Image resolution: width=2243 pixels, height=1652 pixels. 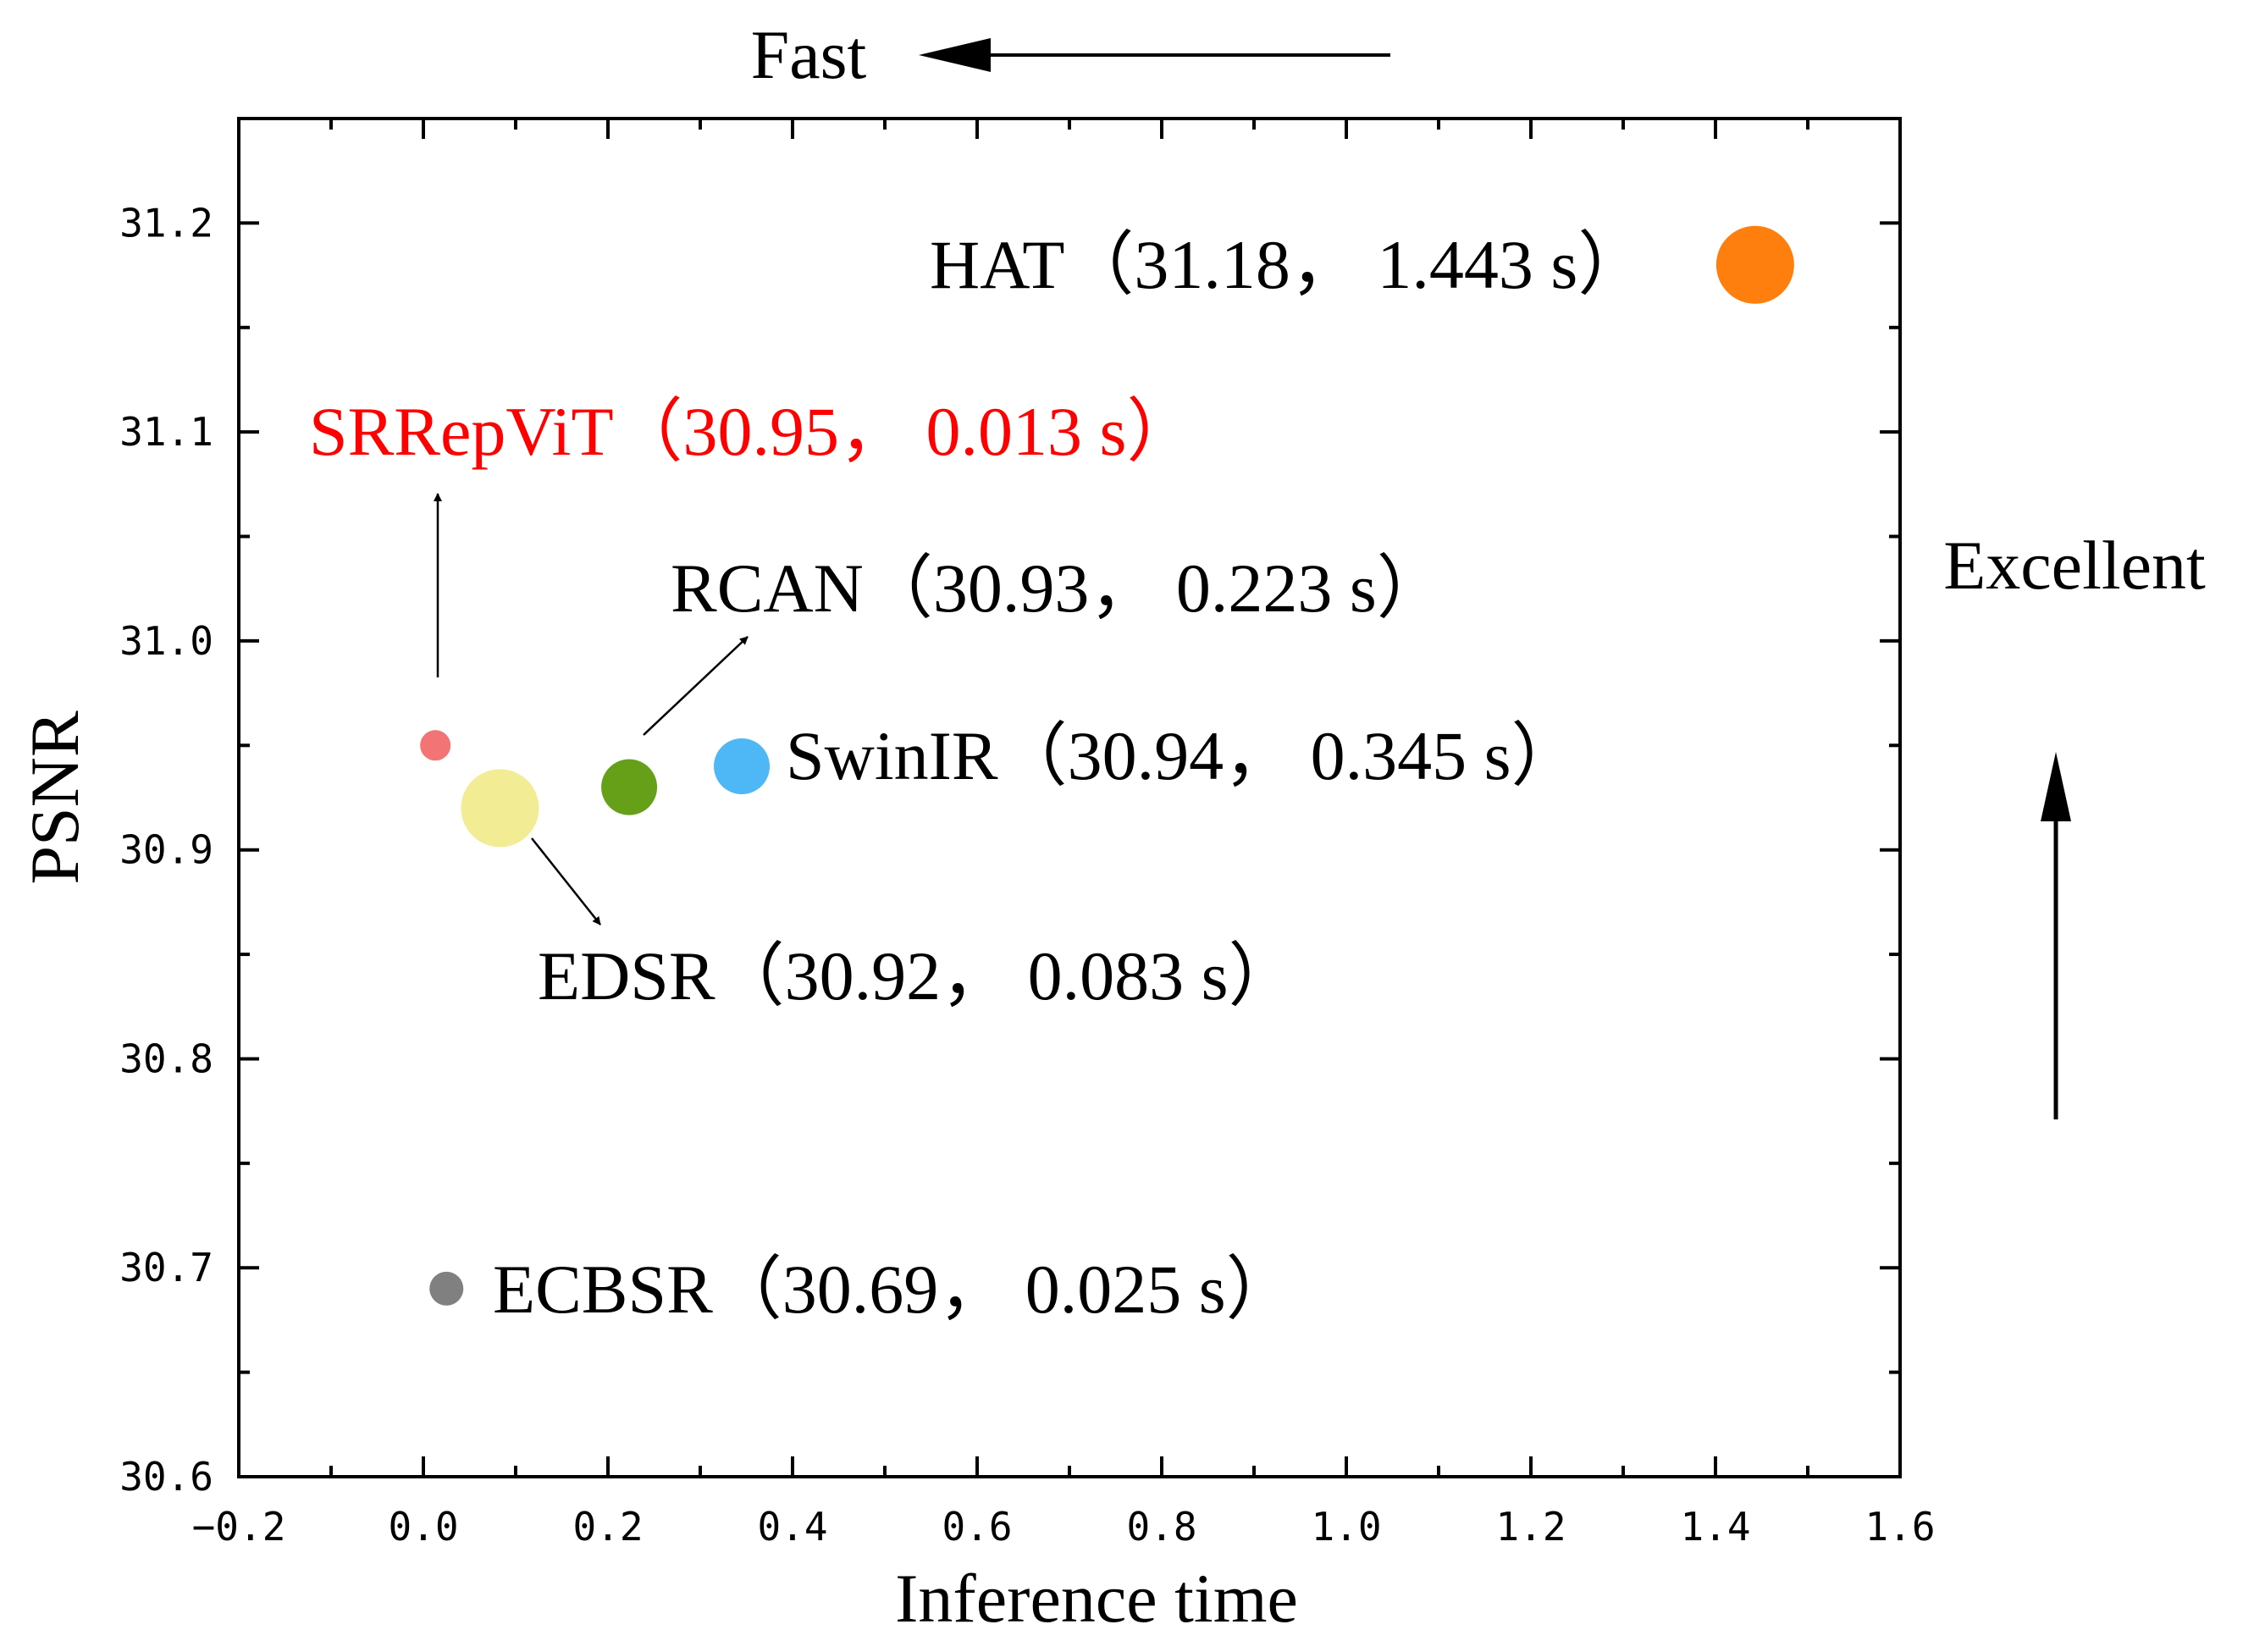 I want to click on x-tick-label: −0.2, so click(x=239, y=1527).